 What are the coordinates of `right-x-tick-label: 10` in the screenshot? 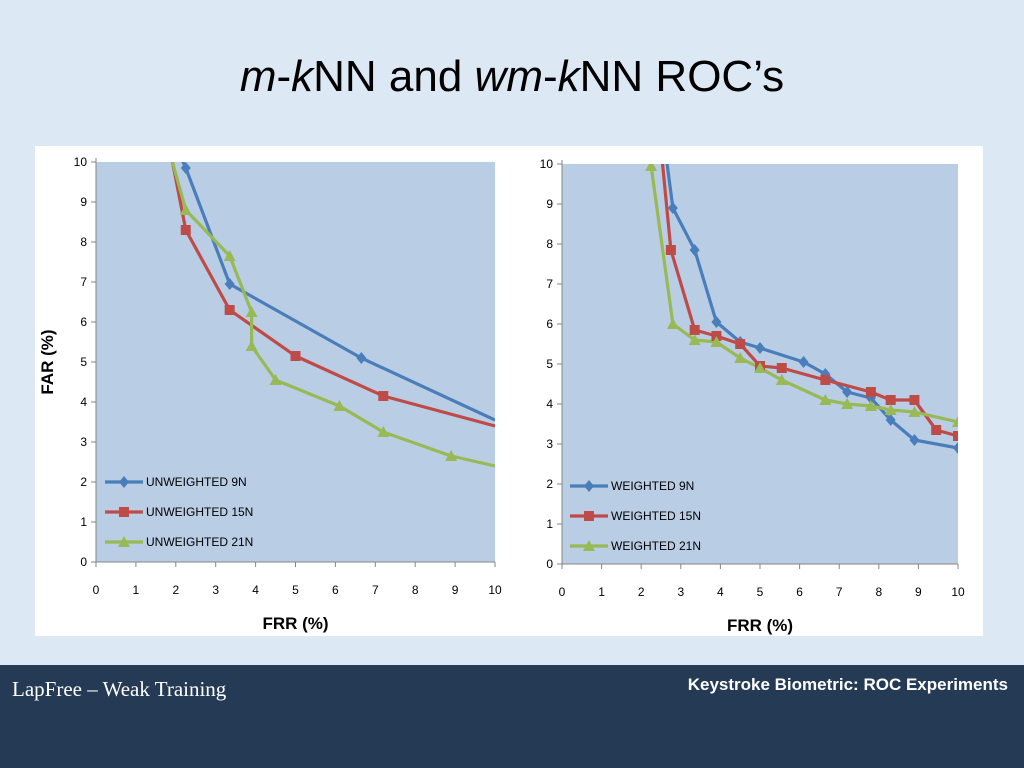 It's located at (958, 592).